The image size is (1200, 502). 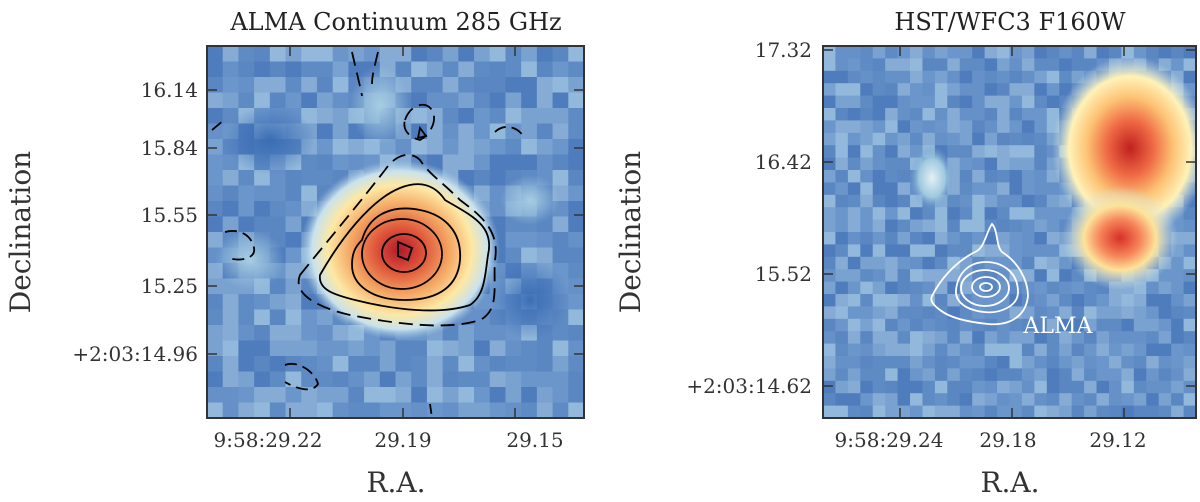 I want to click on hst-ytick: 15.52, so click(x=783, y=274).